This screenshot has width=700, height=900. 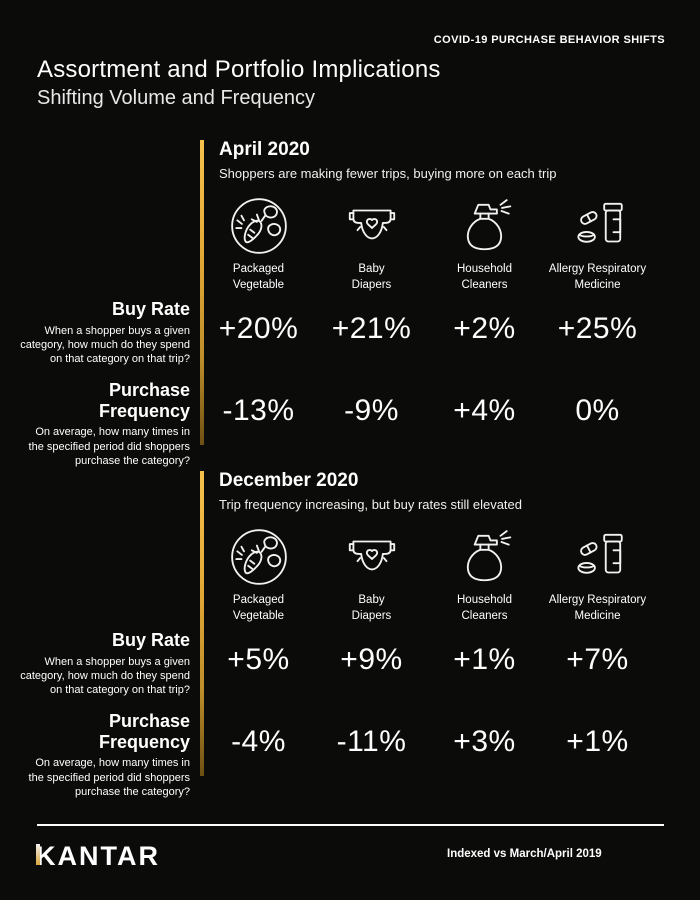 I want to click on buy-rate-value: +7%, so click(x=597, y=659).